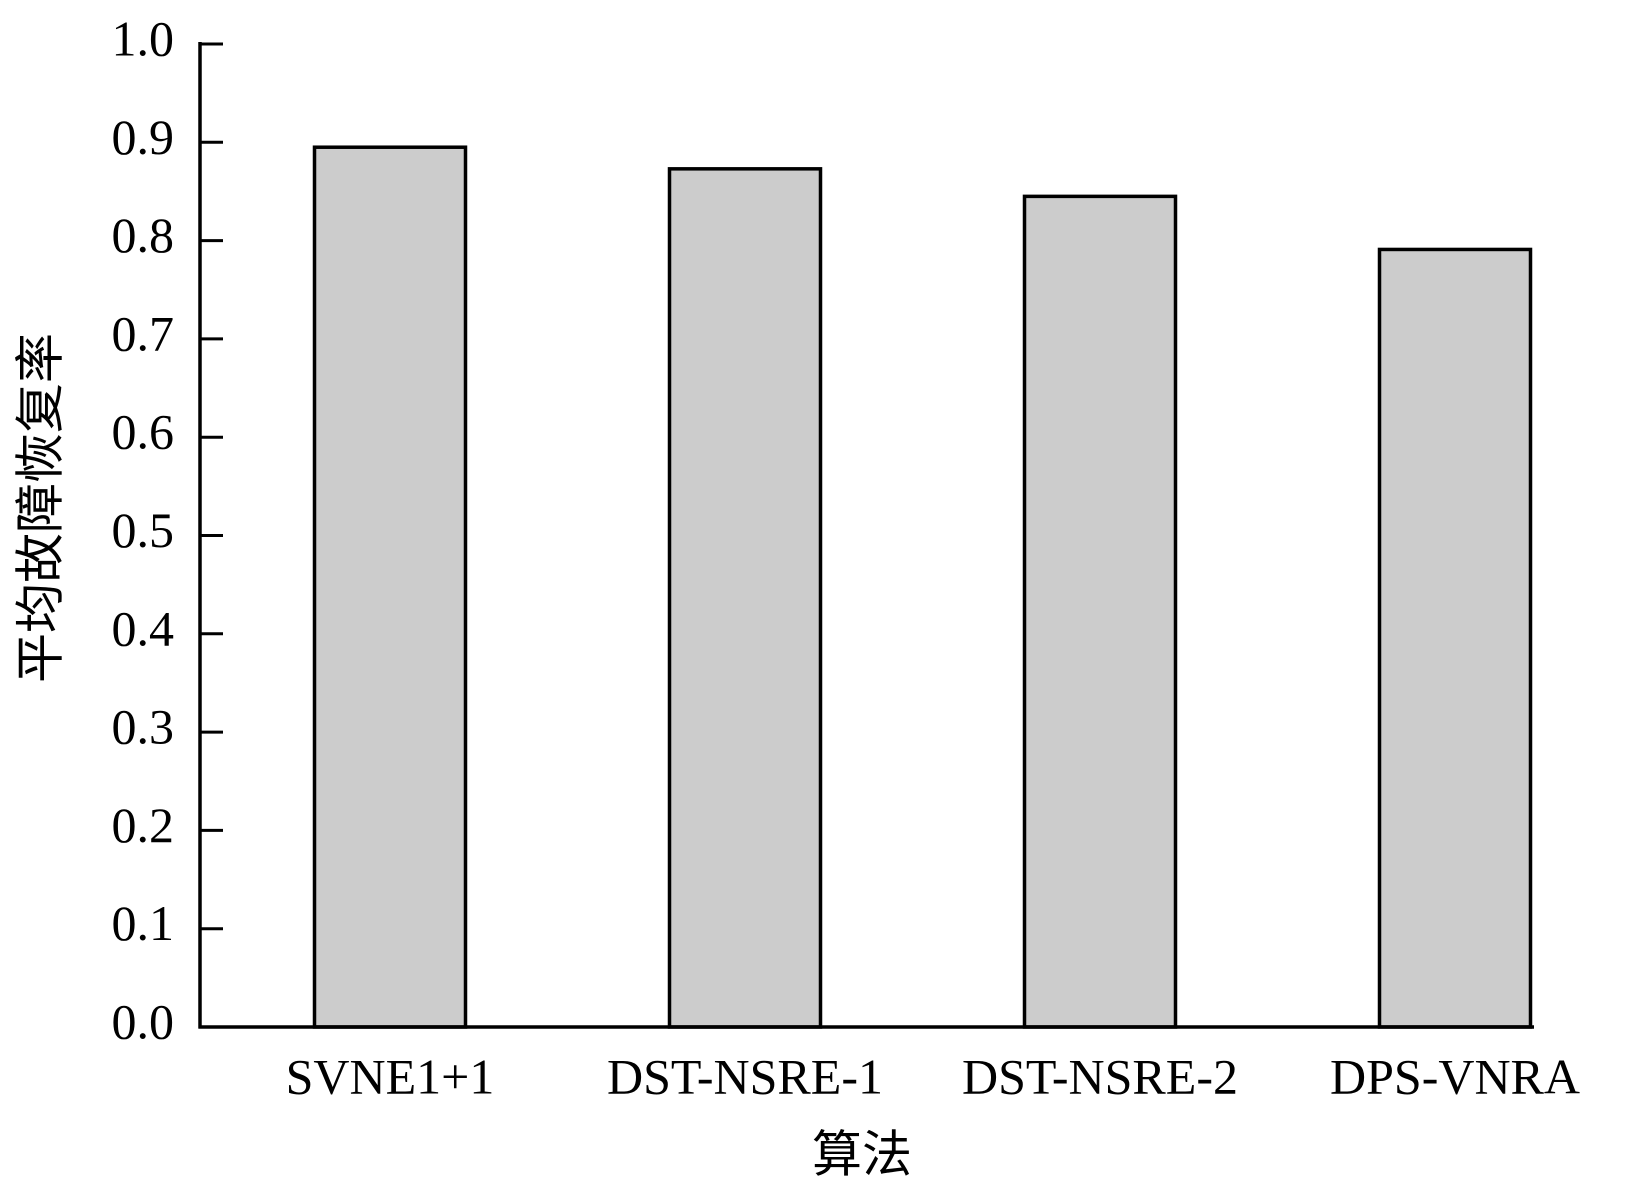 This screenshot has width=1630, height=1196. Describe the element at coordinates (143, 628) in the screenshot. I see `y-tick-label: 0.4` at that location.